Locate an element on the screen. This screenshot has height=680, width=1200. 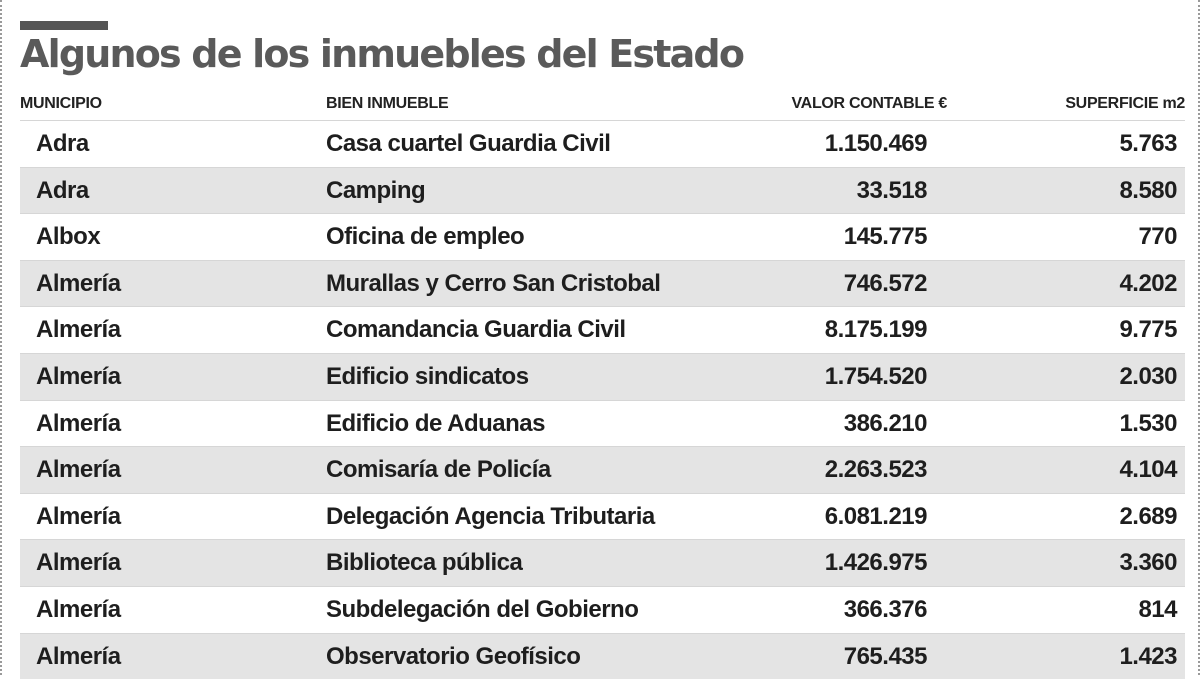
cell-valor-contable: 2.263.523 is located at coordinates (876, 470).